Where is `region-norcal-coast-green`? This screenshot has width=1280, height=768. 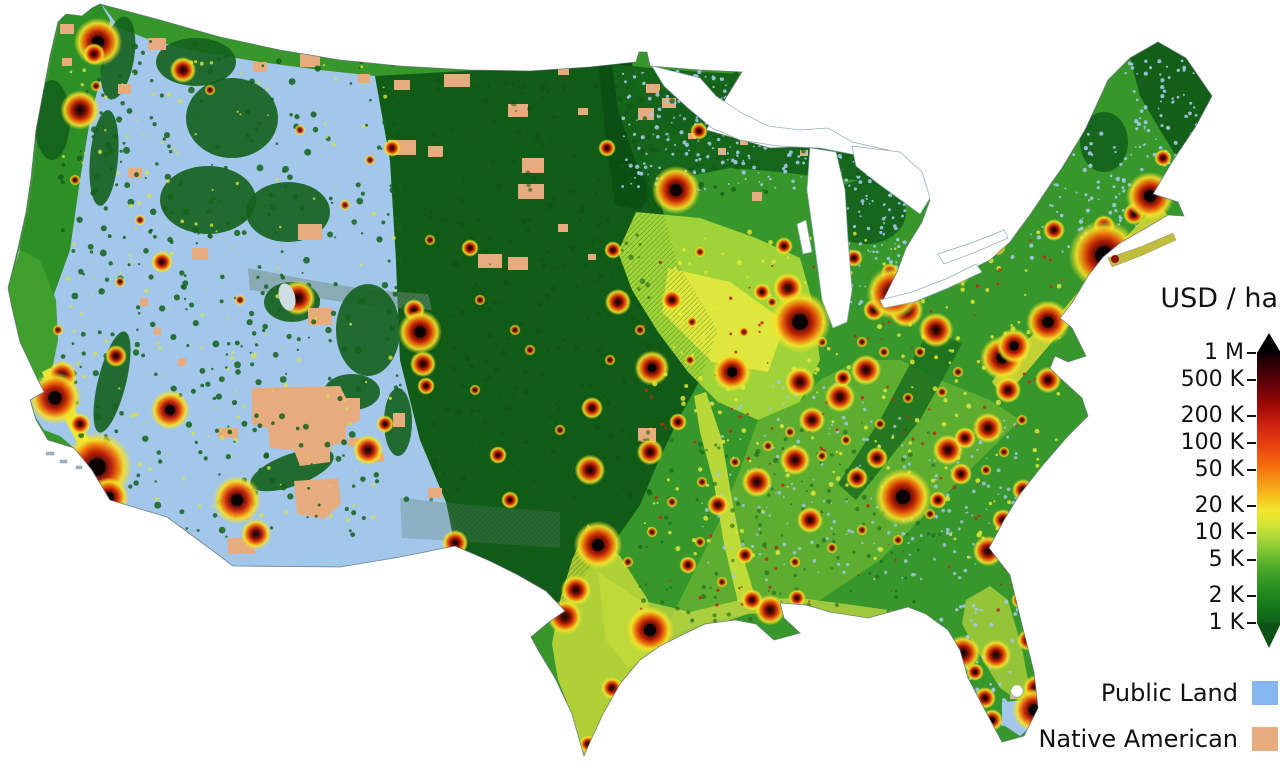 region-norcal-coast-green is located at coordinates (33, 315).